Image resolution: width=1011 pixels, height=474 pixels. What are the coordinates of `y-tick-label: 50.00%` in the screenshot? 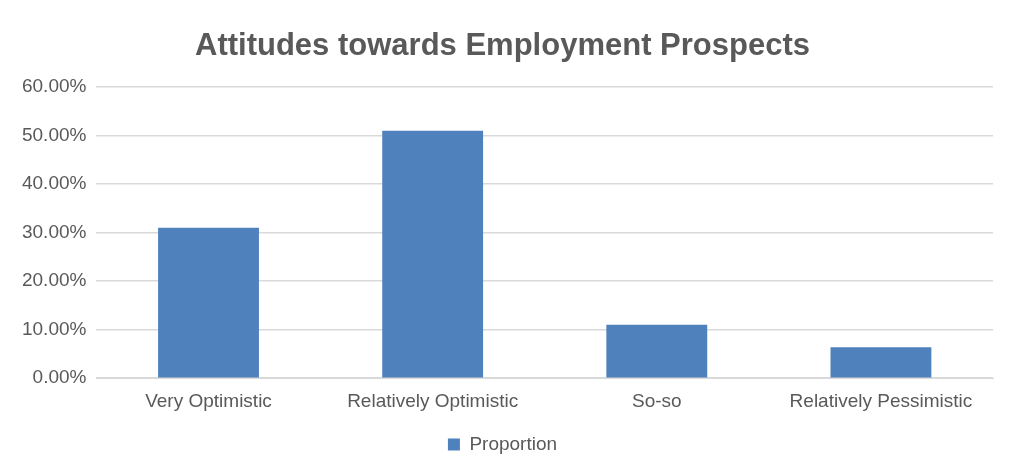 It's located at (54, 134).